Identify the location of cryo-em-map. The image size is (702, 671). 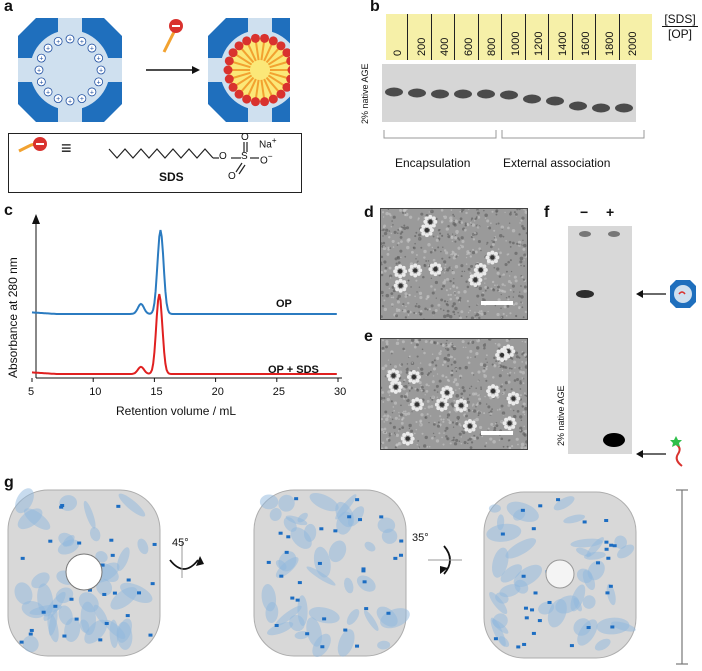
(560, 575).